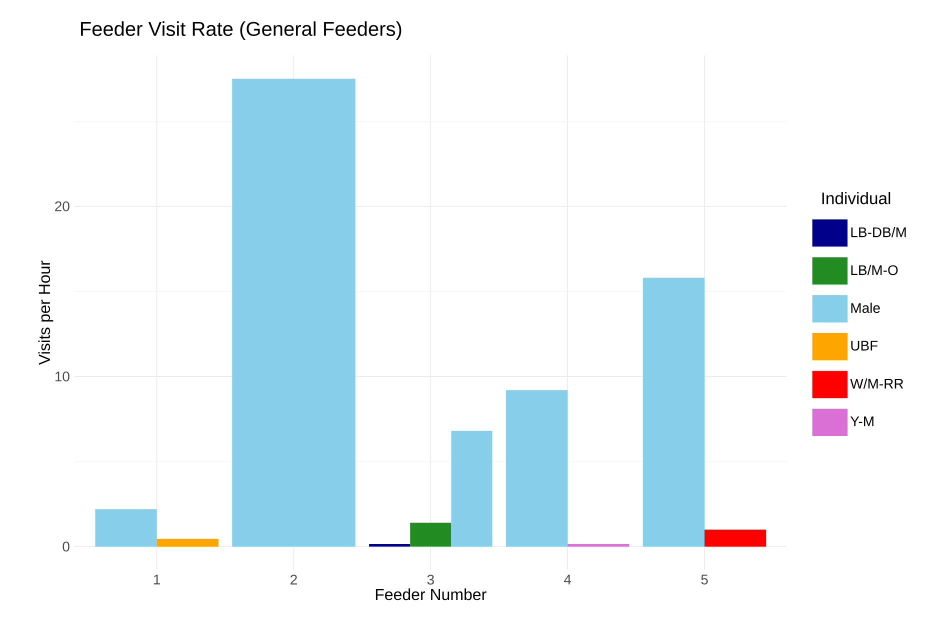 This screenshot has width=947, height=630. Describe the element at coordinates (430, 579) in the screenshot. I see `x-tick-label: 3` at that location.